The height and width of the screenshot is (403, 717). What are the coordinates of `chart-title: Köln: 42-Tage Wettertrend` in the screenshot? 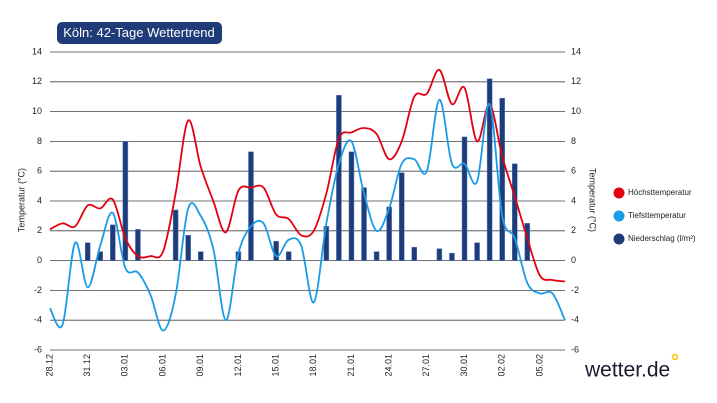 It's located at (139, 32).